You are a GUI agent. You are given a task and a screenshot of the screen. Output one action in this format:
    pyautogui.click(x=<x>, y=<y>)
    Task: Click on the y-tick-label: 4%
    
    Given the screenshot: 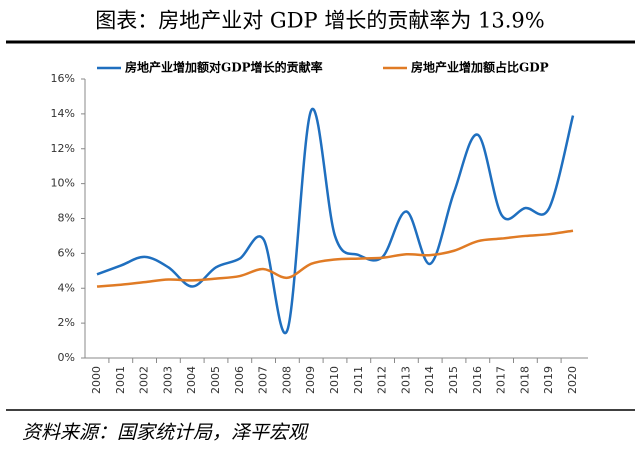 What is the action you would take?
    pyautogui.click(x=66, y=287)
    